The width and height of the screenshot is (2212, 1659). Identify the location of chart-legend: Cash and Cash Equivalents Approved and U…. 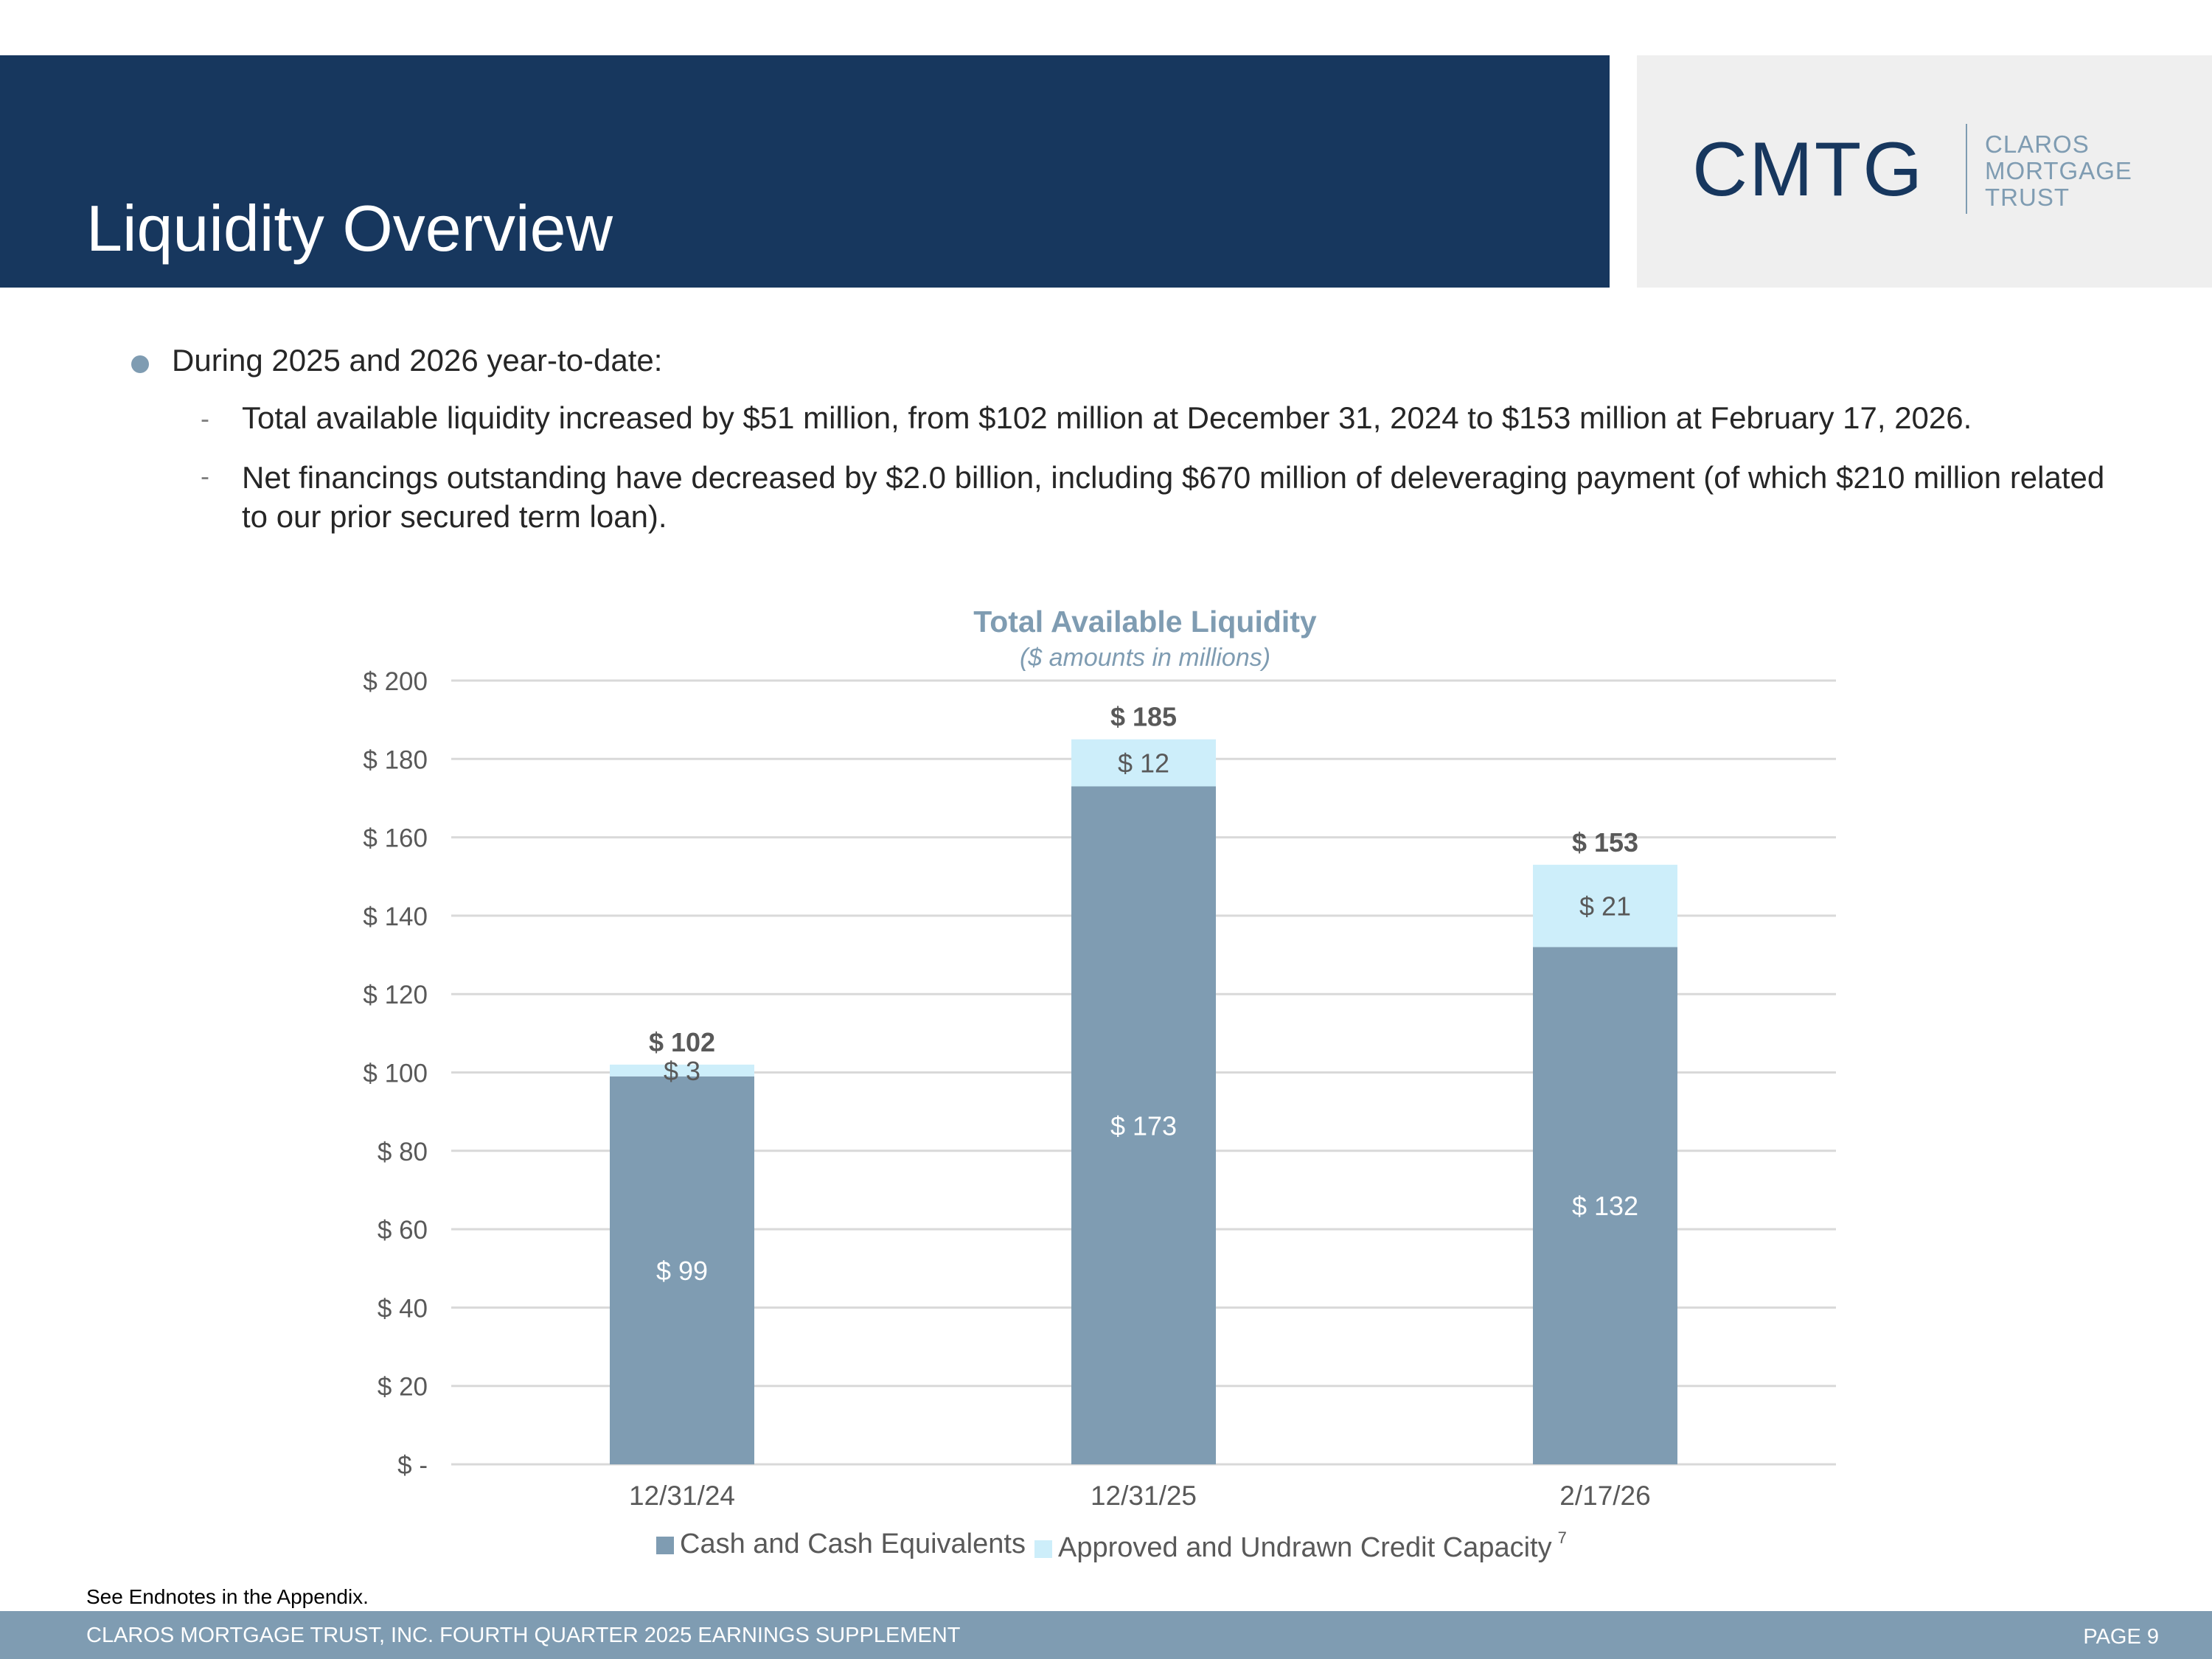
(1106, 1550).